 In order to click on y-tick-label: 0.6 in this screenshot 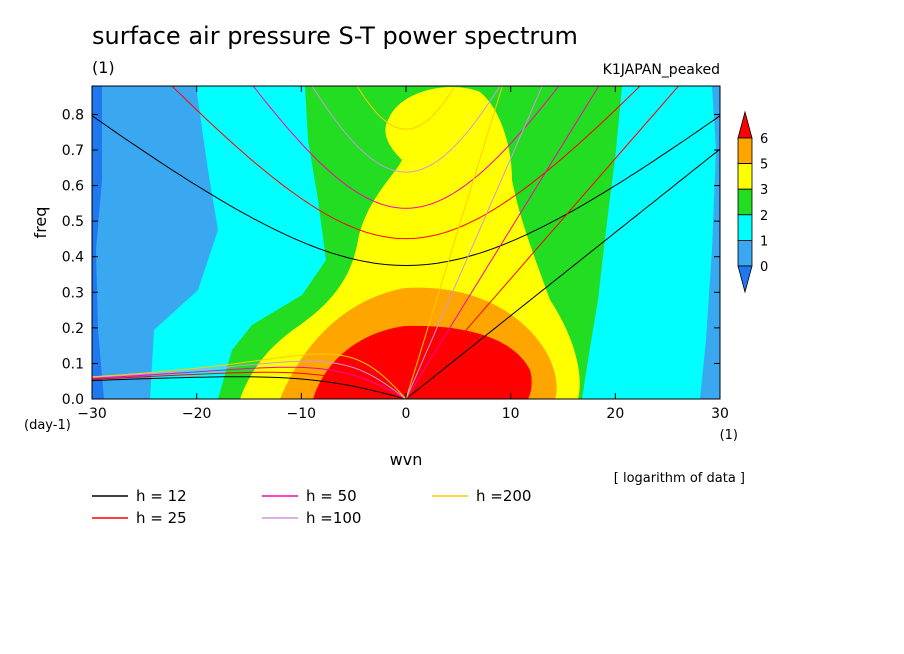, I will do `click(73, 187)`.